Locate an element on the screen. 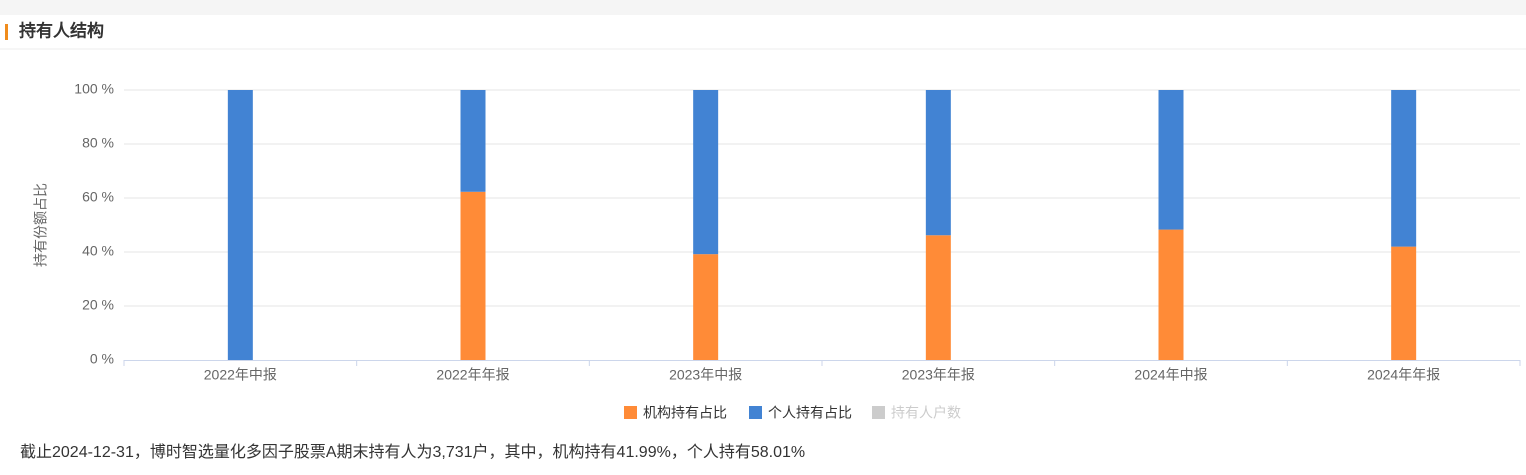 This screenshot has height=475, width=1526. x-tick-label: 2024年中报 is located at coordinates (1170, 375).